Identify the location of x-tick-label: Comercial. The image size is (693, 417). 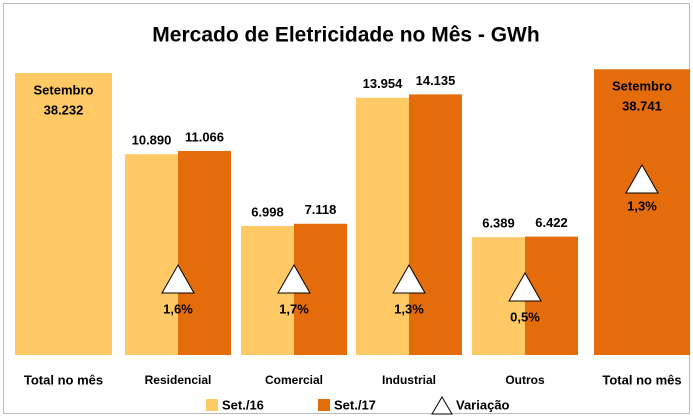
(294, 380).